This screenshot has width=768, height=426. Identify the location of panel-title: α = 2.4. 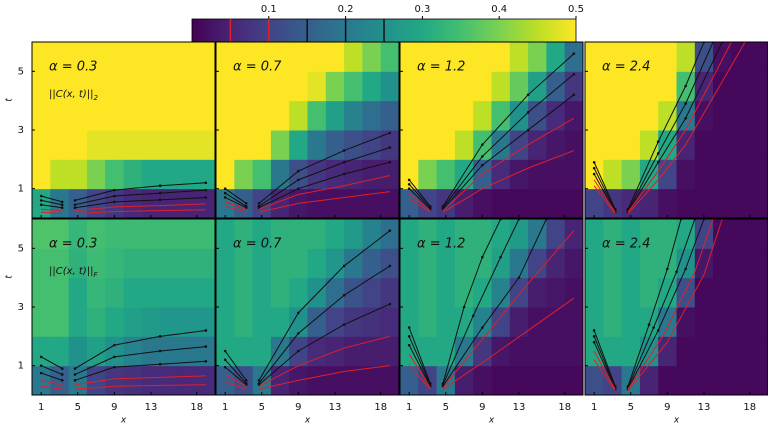
(626, 244).